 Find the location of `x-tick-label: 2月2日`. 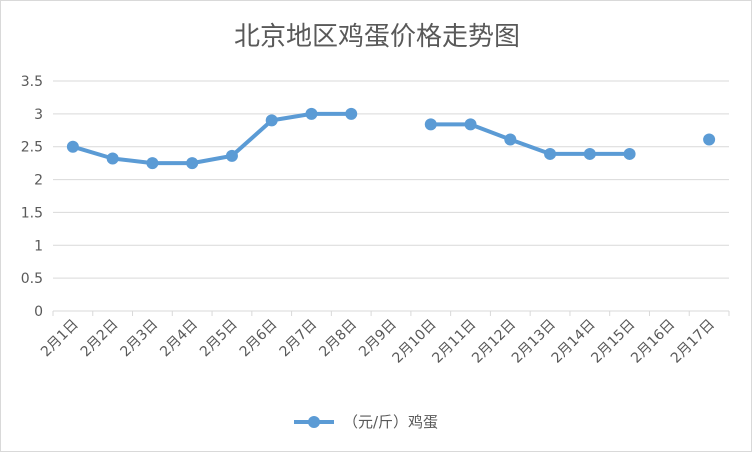

x-tick-label: 2月2日 is located at coordinates (100, 339).